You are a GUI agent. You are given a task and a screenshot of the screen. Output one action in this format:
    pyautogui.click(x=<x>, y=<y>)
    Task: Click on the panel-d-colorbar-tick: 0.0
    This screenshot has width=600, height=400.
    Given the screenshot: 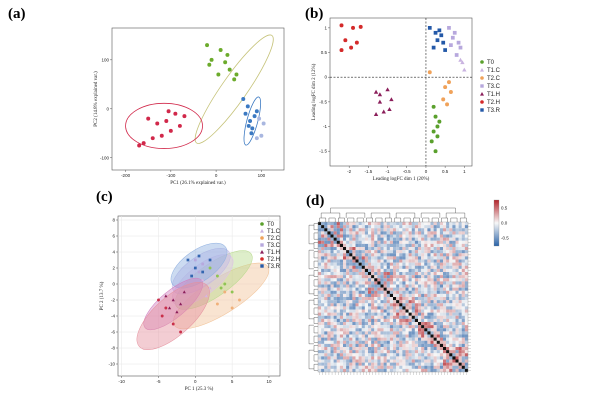 What is the action you would take?
    pyautogui.click(x=504, y=223)
    